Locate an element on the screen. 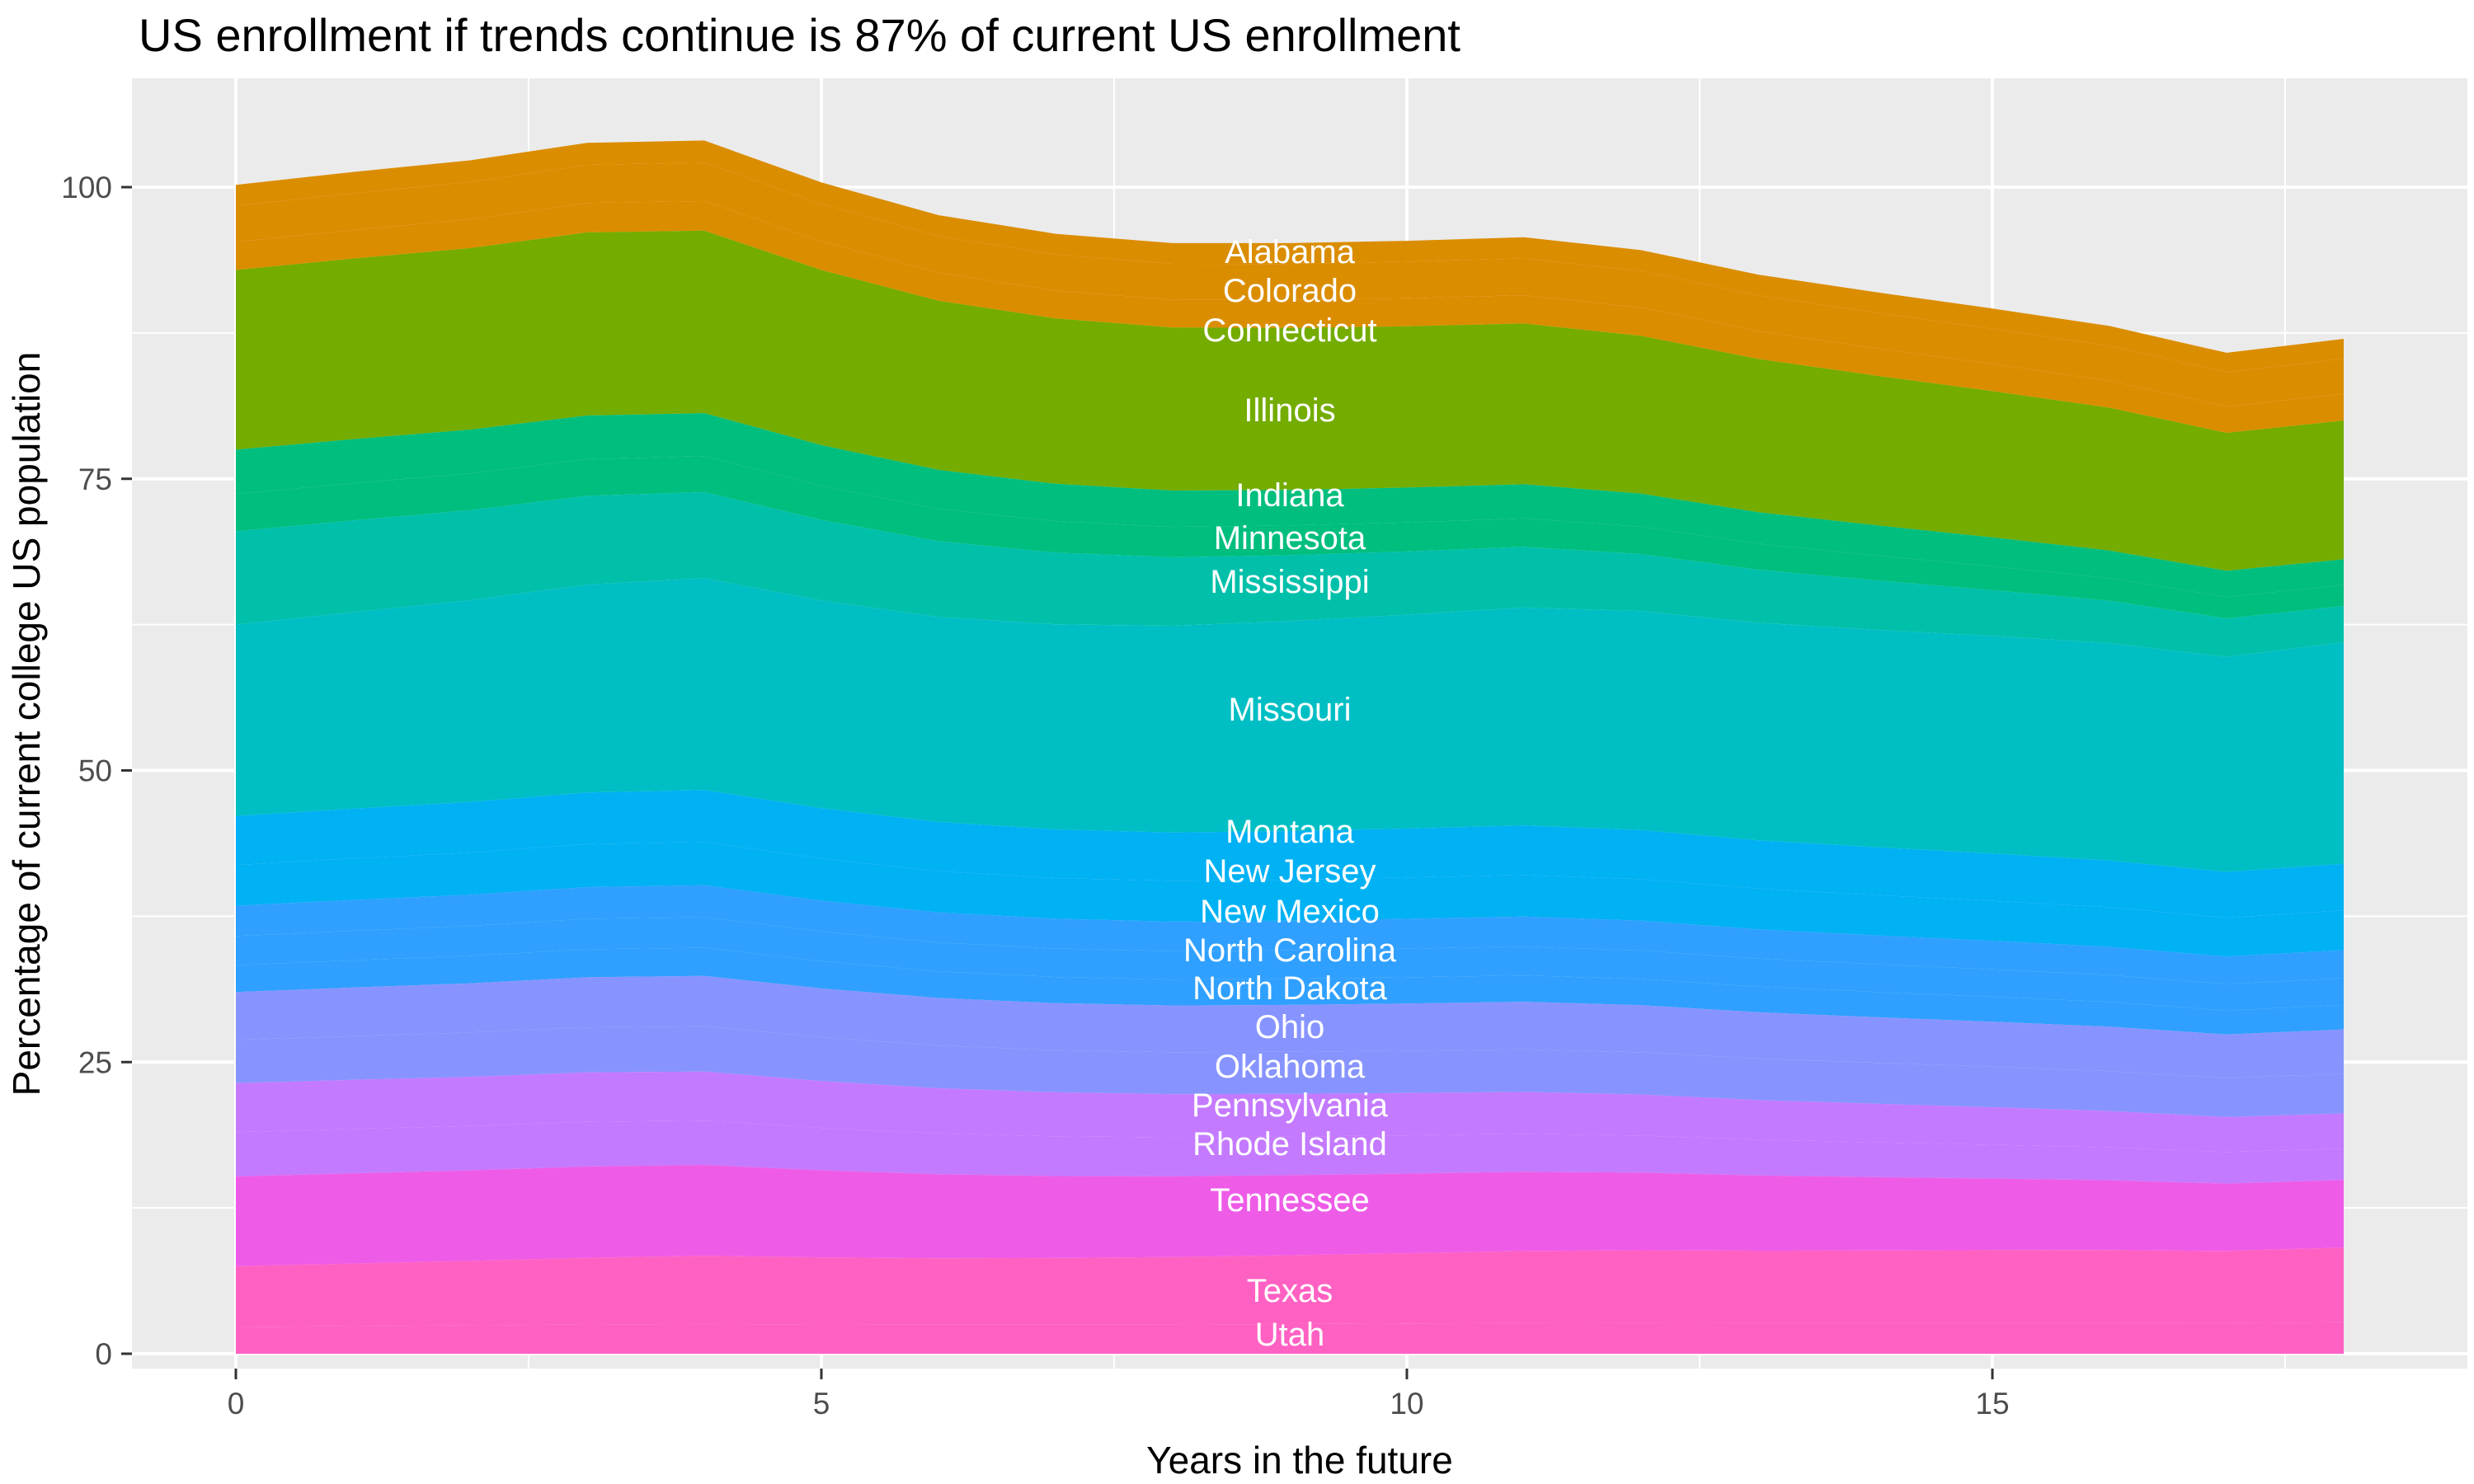 The image size is (2474, 1484). y-tick-label: 100 is located at coordinates (86, 187).